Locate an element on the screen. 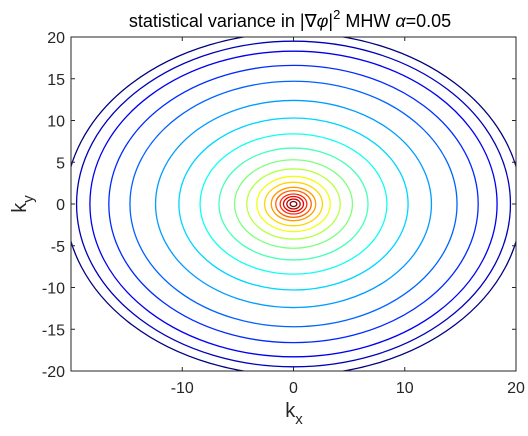 The image size is (528, 436). y-tick-label: 20 is located at coordinates (56, 38).